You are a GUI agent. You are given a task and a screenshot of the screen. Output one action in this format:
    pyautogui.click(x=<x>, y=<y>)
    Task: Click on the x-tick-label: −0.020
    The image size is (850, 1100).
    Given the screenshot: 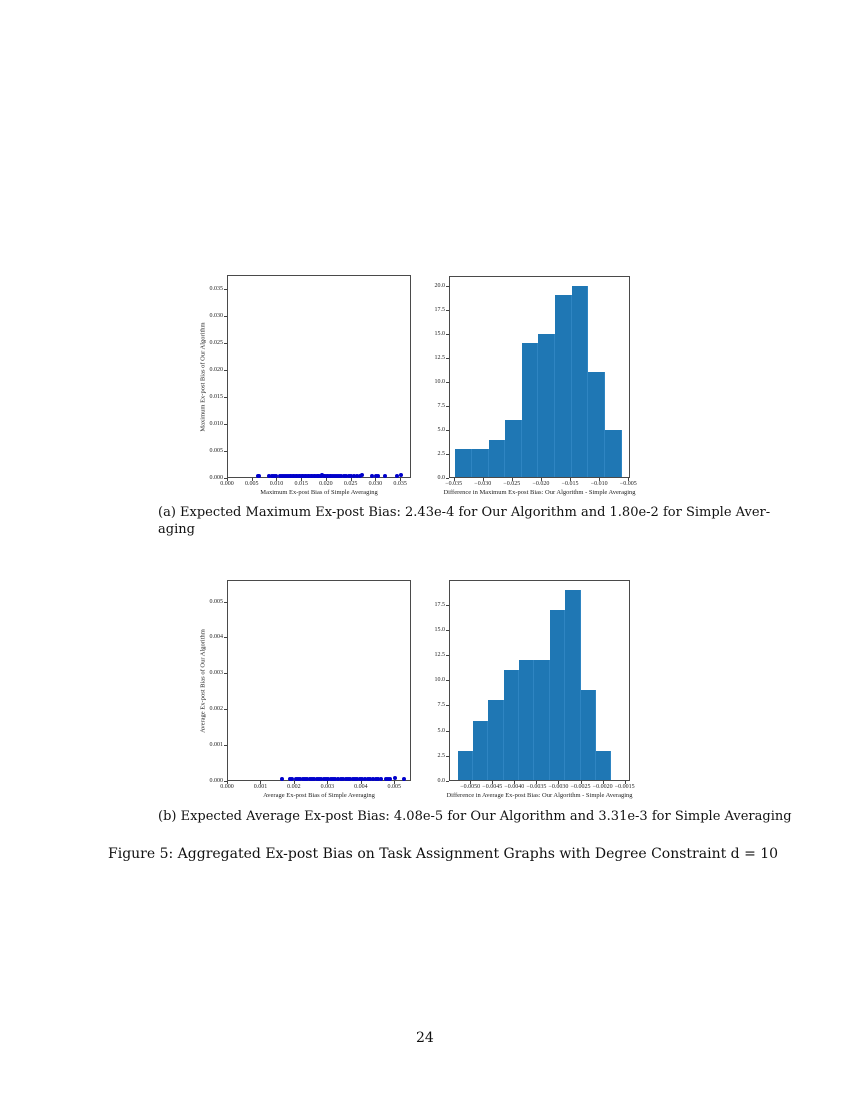 What is the action you would take?
    pyautogui.click(x=541, y=484)
    